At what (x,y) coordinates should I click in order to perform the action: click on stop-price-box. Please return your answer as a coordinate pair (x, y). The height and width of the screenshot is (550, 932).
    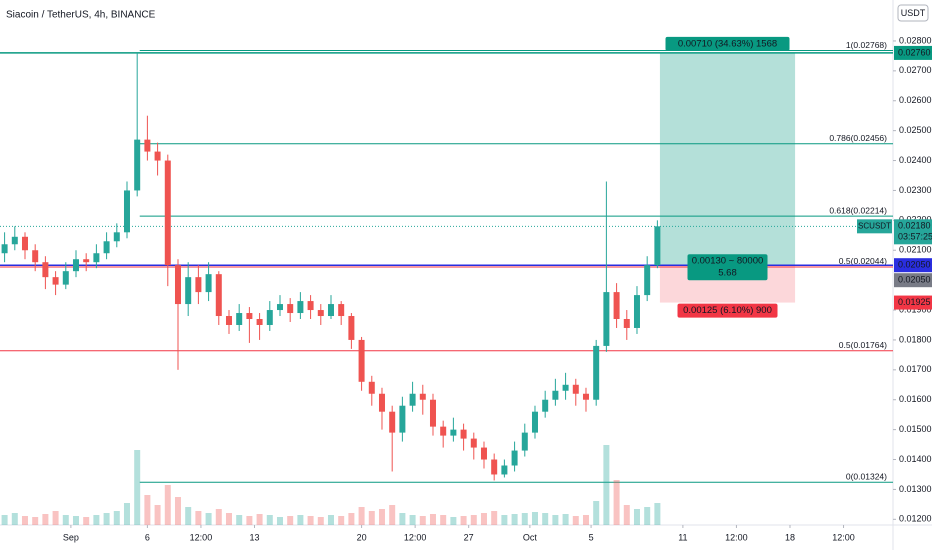
    Looking at the image, I should click on (913, 302).